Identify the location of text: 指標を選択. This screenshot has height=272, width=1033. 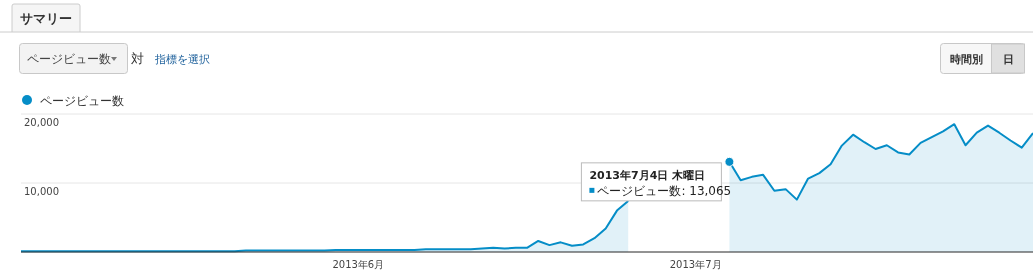
(182, 59).